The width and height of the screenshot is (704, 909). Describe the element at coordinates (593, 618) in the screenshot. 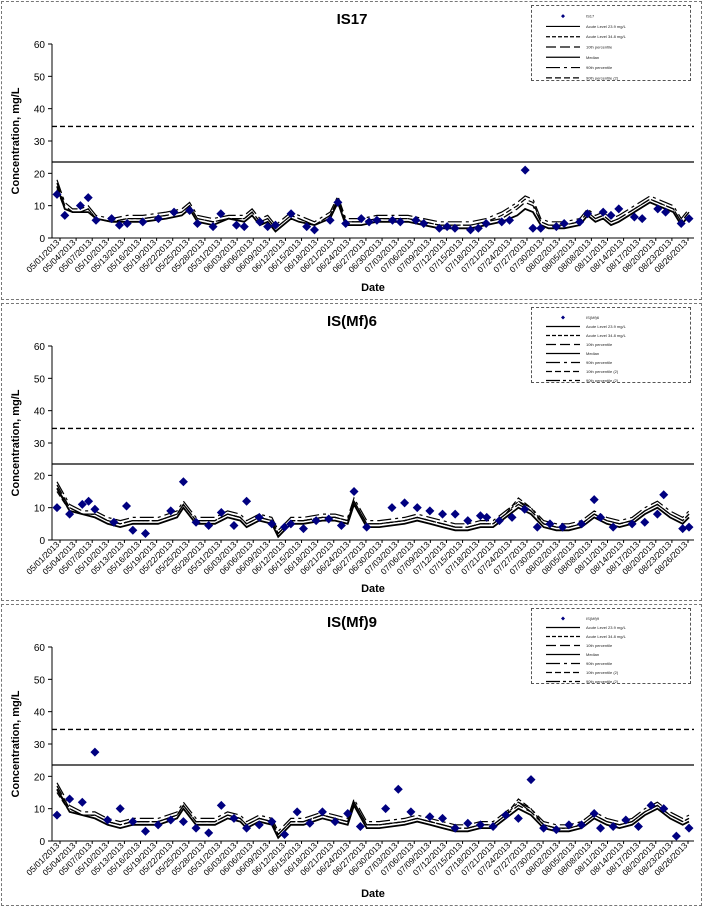

I see `legend-label: IS(Mf)9` at that location.